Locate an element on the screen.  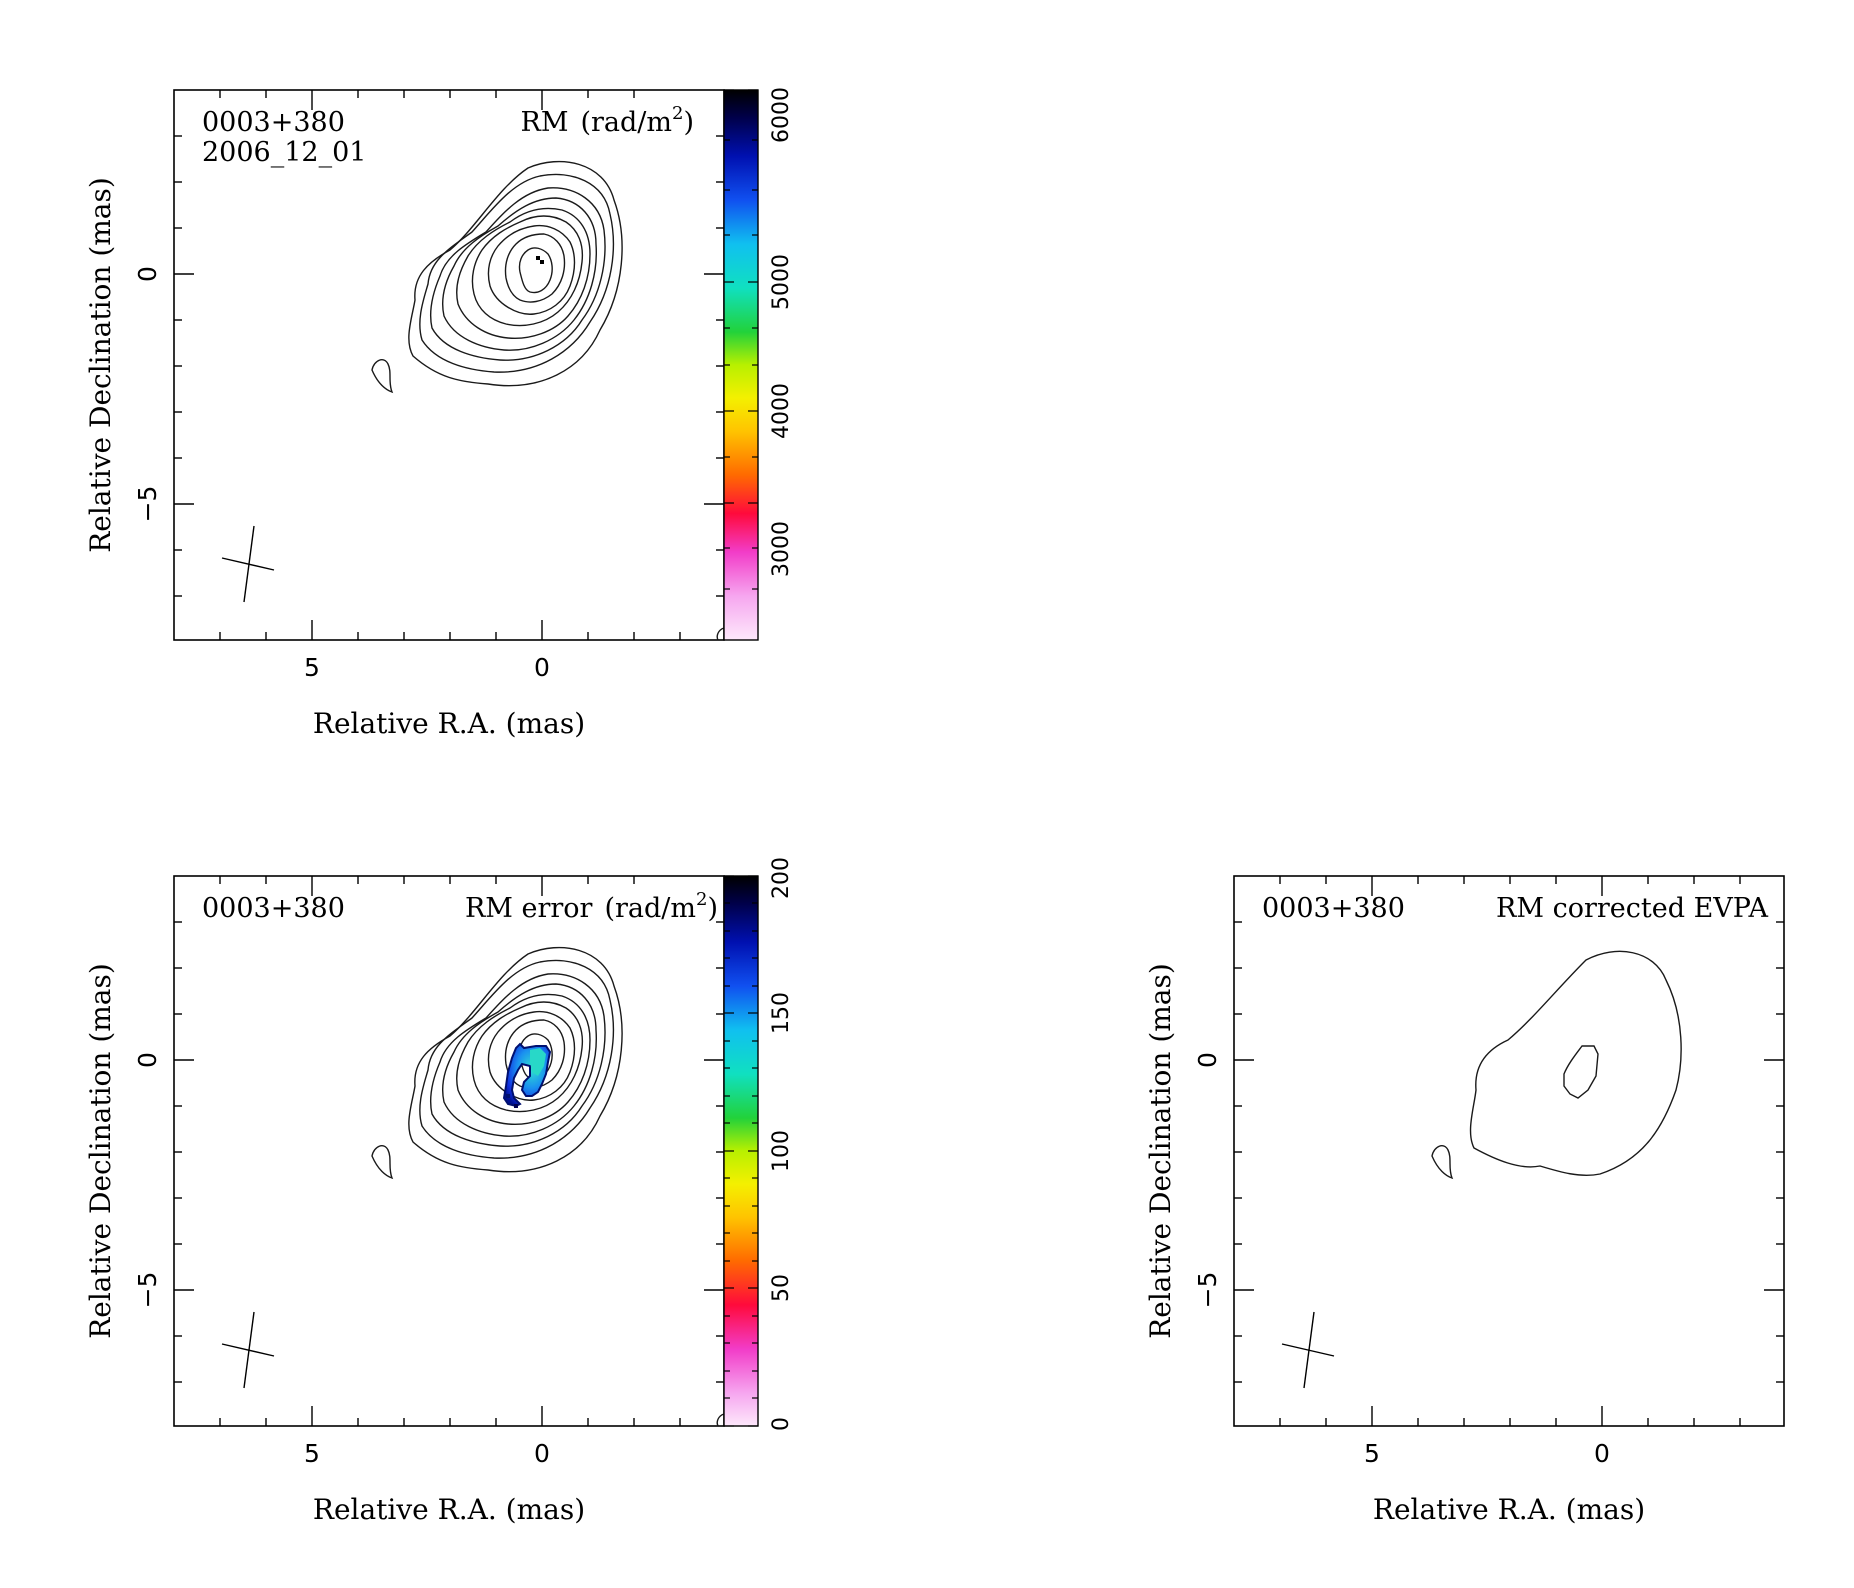
beam-cross-evpa is located at coordinates (1308, 1350).